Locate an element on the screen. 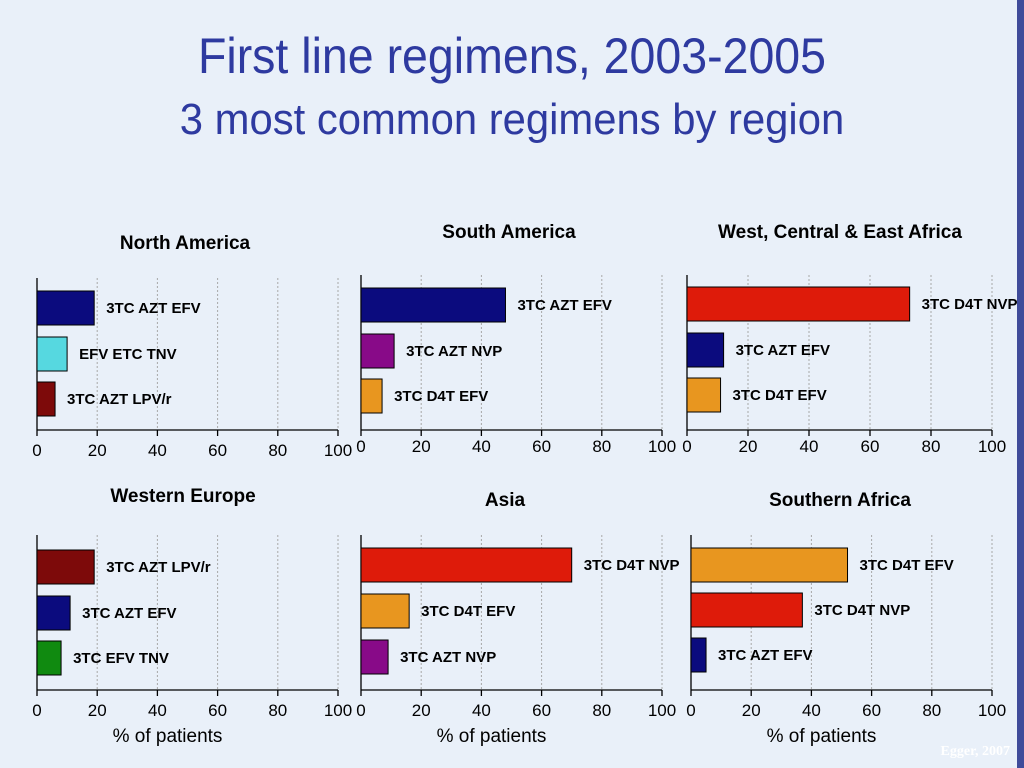  panel-title: Asia is located at coordinates (505, 500).